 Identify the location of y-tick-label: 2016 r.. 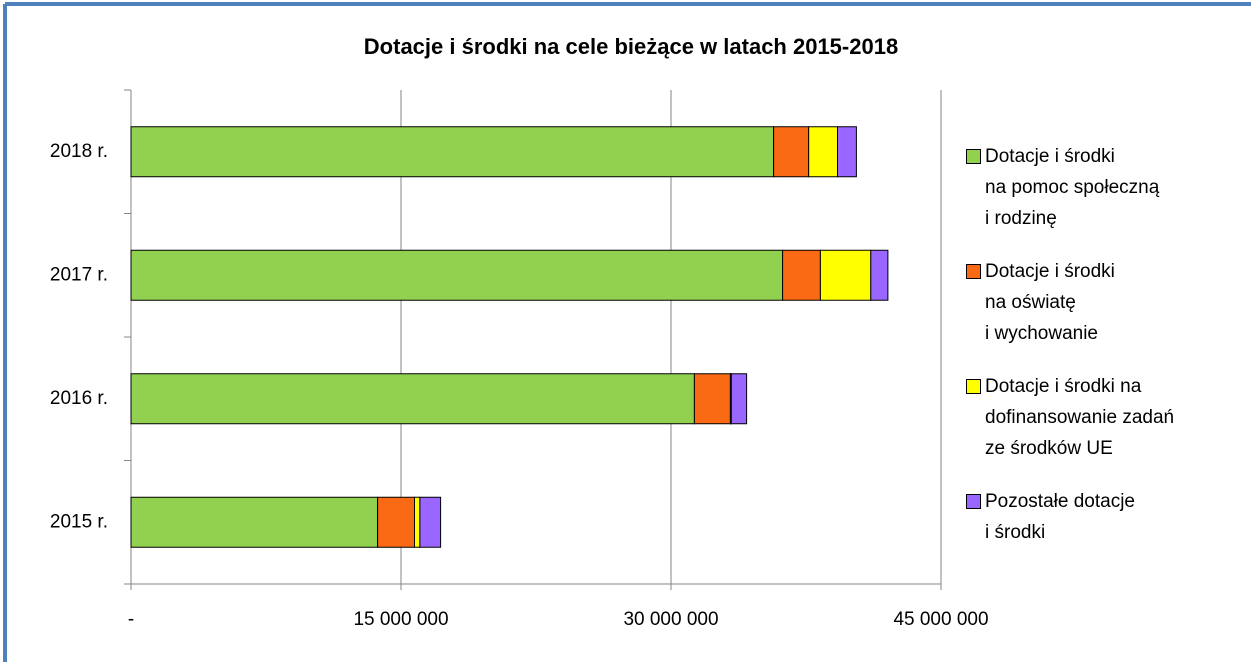
(79, 398).